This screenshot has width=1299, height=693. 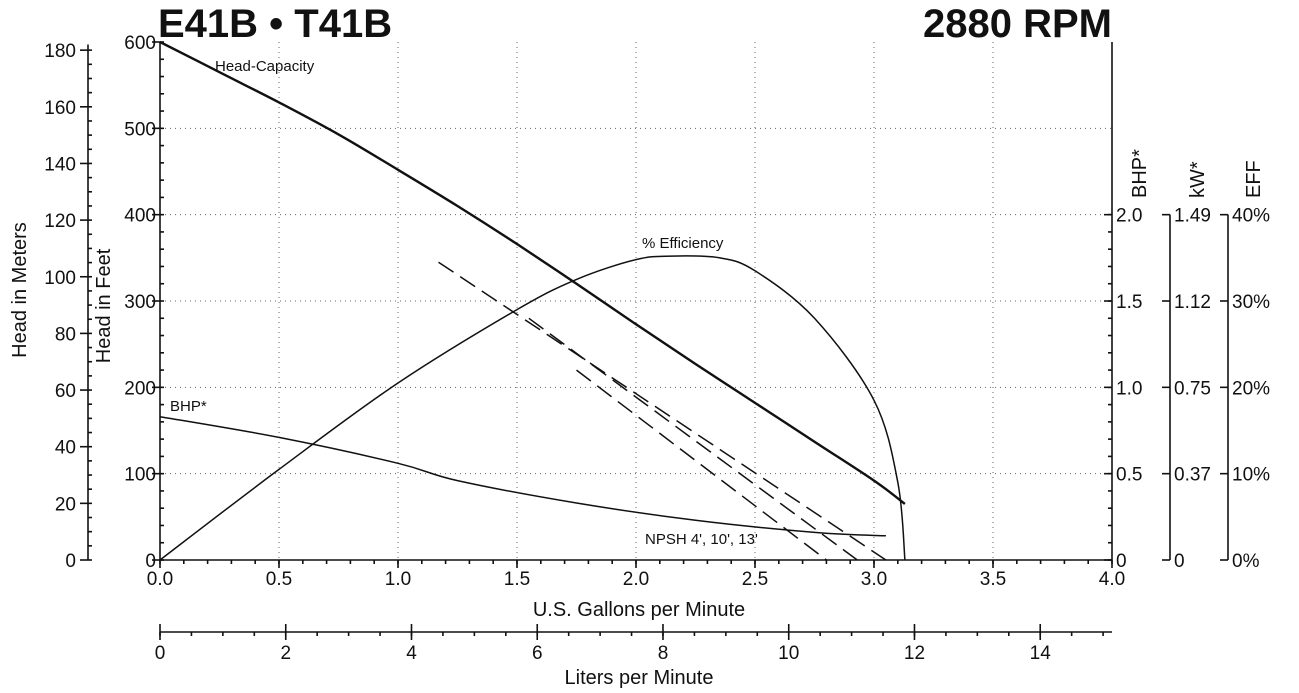 I want to click on kw-tick-label: 0, so click(x=1179, y=561).